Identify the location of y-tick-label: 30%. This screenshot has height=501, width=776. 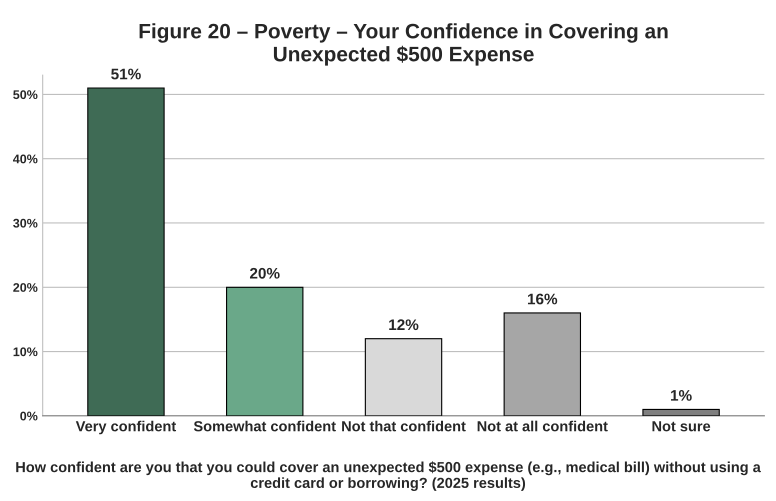
(25, 223).